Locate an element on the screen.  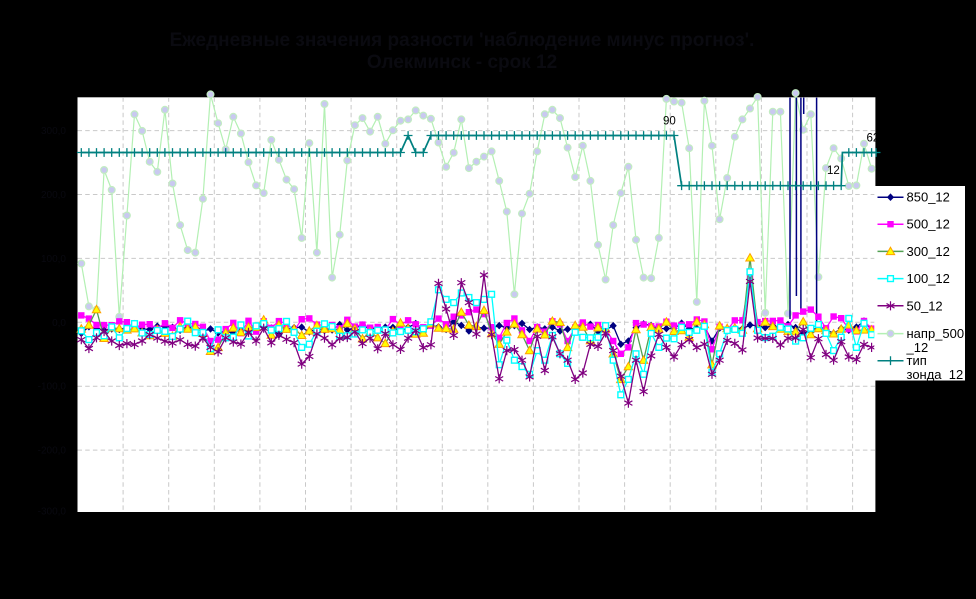
svg-text: зонда_12 is located at coordinates (935, 374).